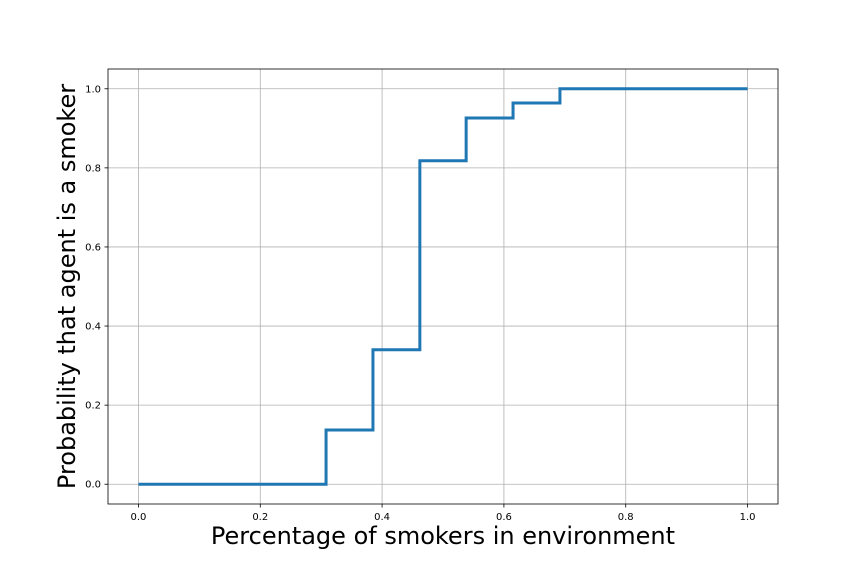 The image size is (864, 576). I want to click on y-tick-label: 0.6, so click(93, 247).